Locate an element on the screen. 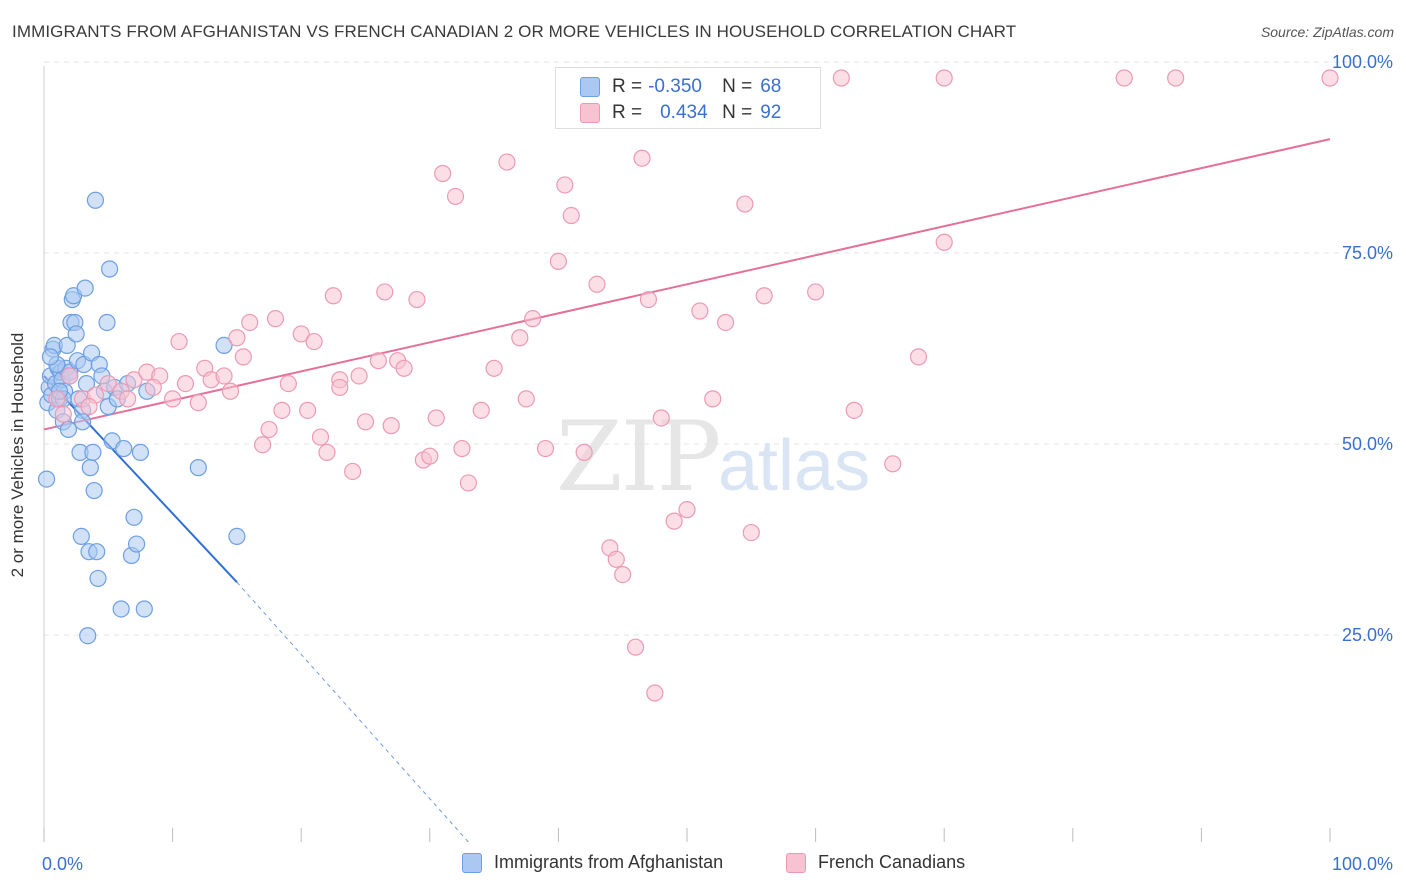  y-tick-label: 50.0% is located at coordinates (1367, 444).